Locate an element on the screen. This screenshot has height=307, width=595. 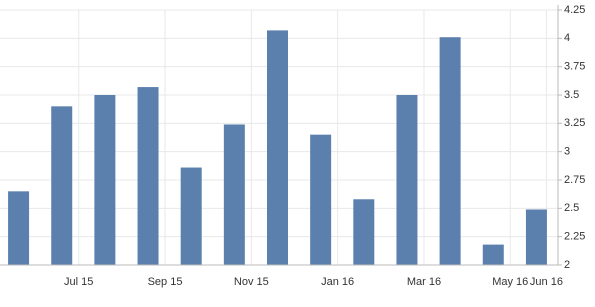
y-tick-label: 3.5 is located at coordinates (571, 95).